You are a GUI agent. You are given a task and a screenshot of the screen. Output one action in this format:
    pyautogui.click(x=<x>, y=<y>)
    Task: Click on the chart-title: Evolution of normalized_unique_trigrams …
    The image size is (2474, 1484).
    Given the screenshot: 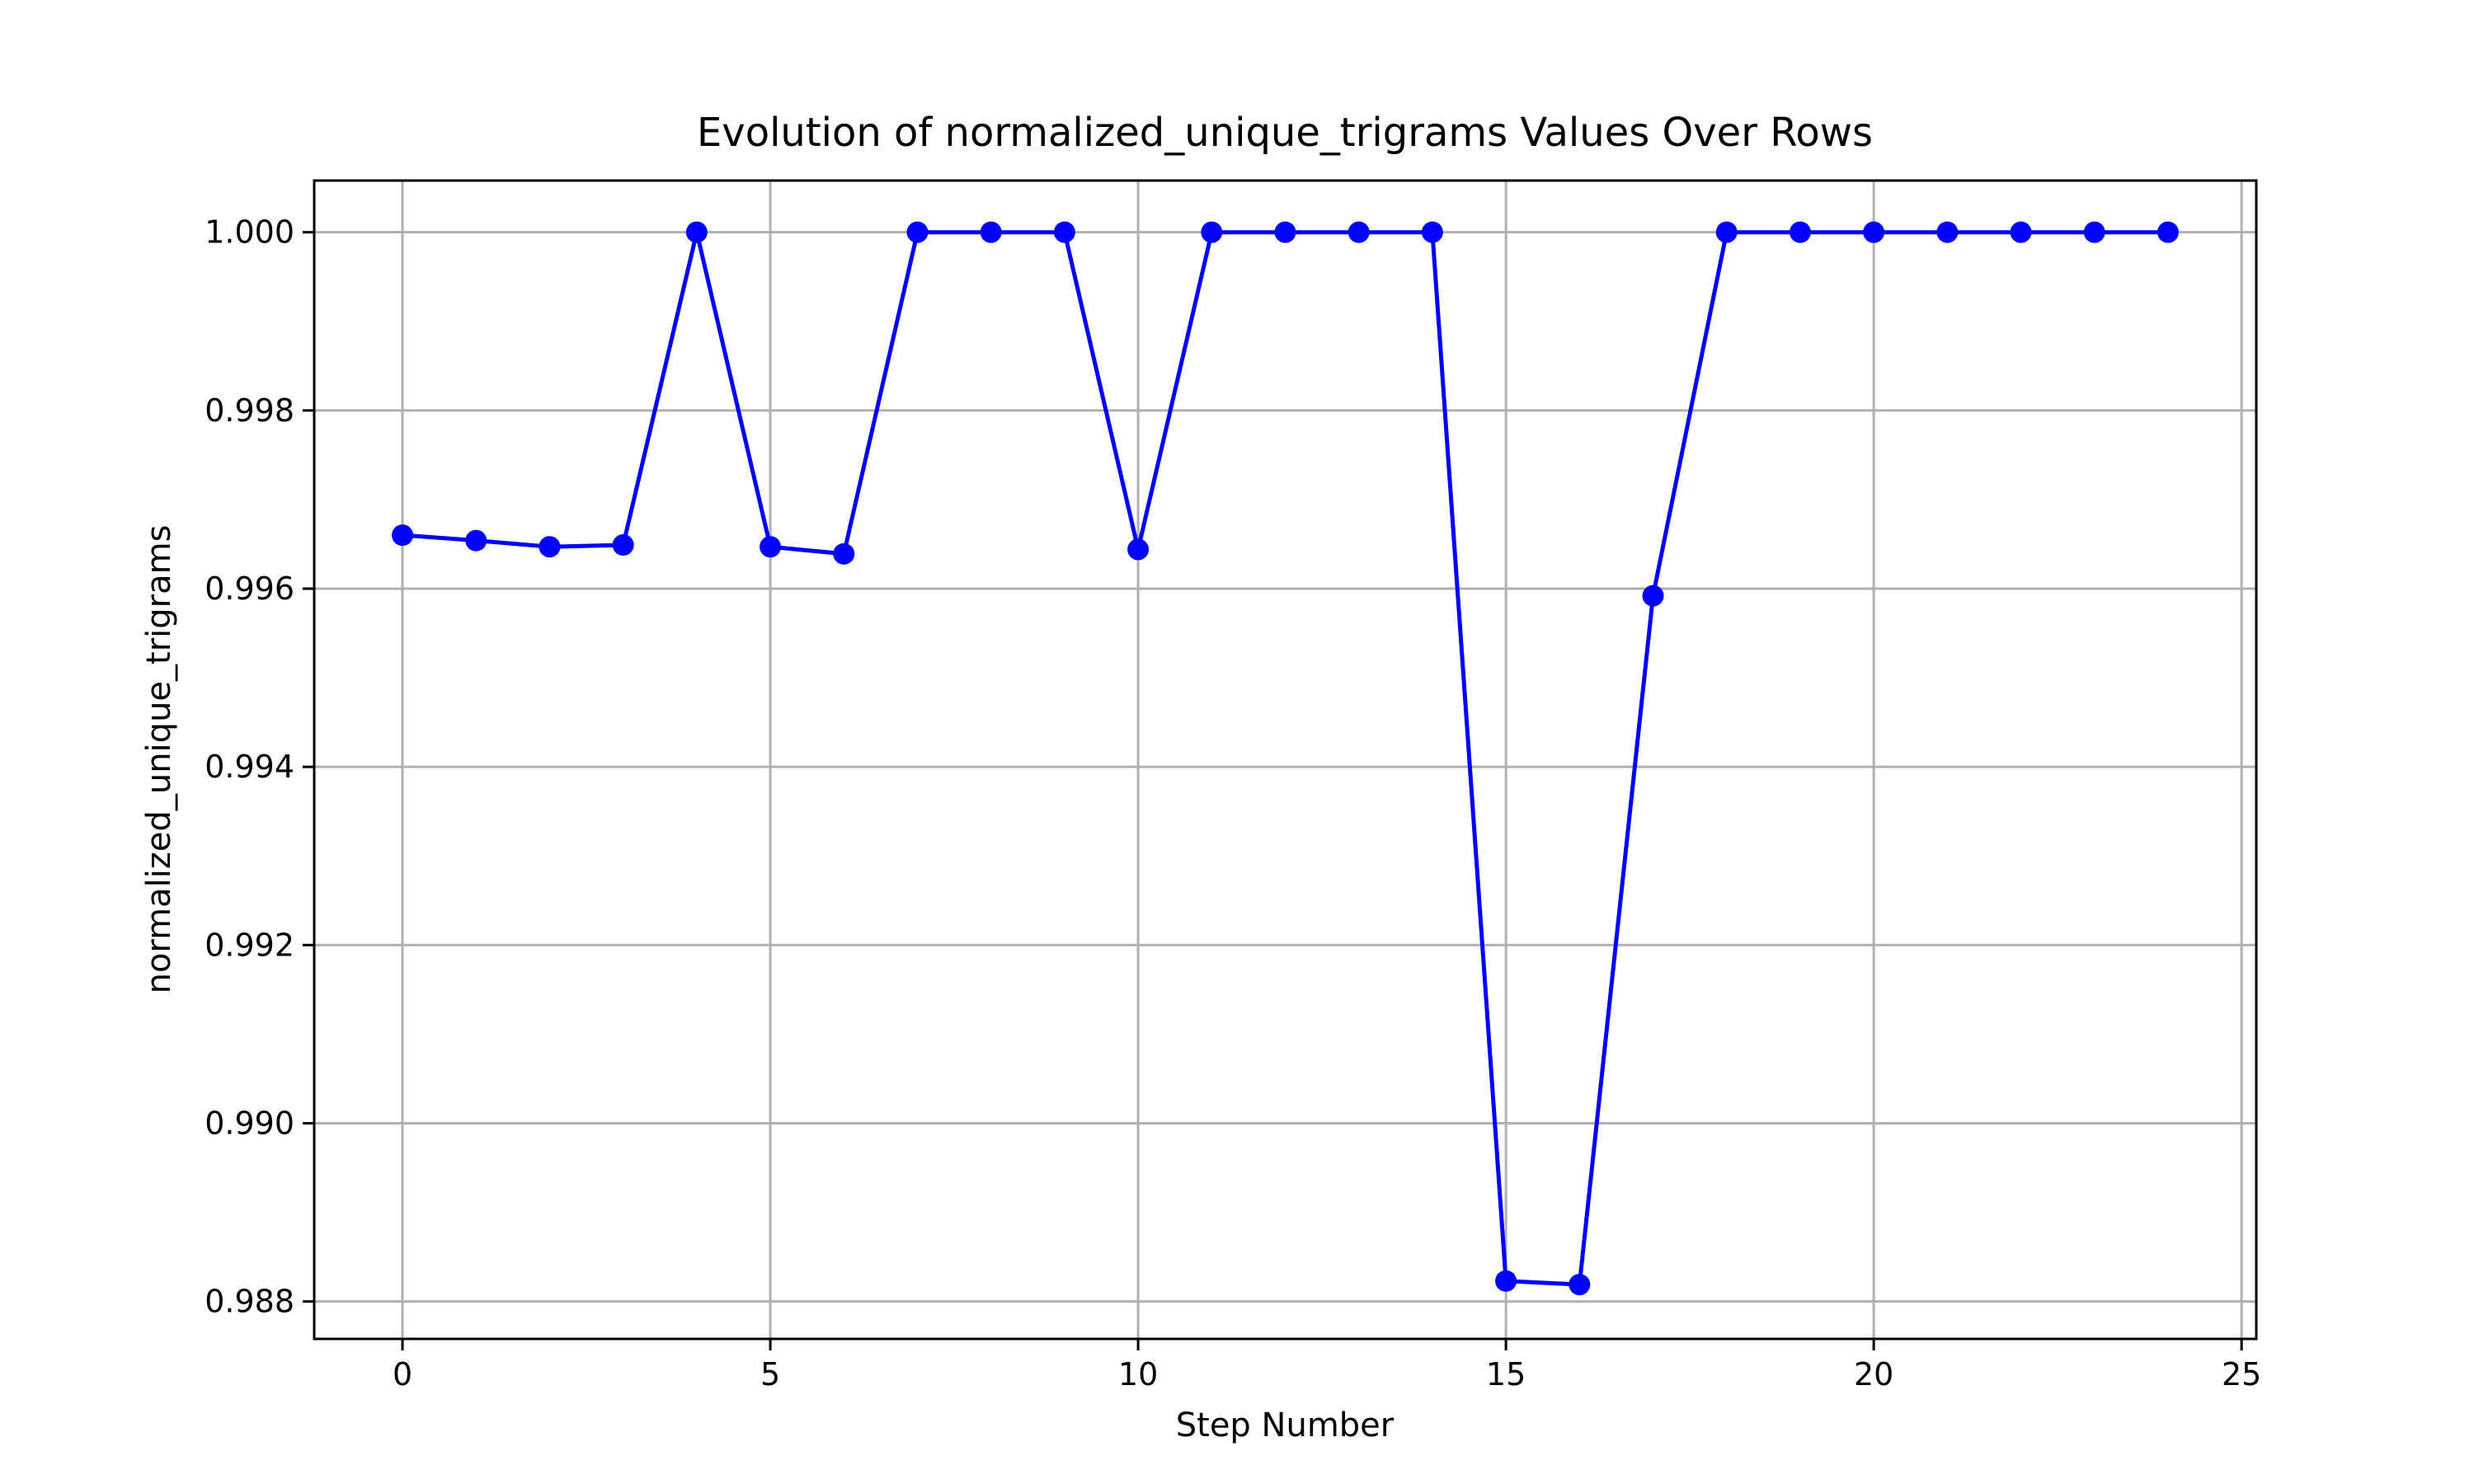 What is the action you would take?
    pyautogui.click(x=1285, y=133)
    